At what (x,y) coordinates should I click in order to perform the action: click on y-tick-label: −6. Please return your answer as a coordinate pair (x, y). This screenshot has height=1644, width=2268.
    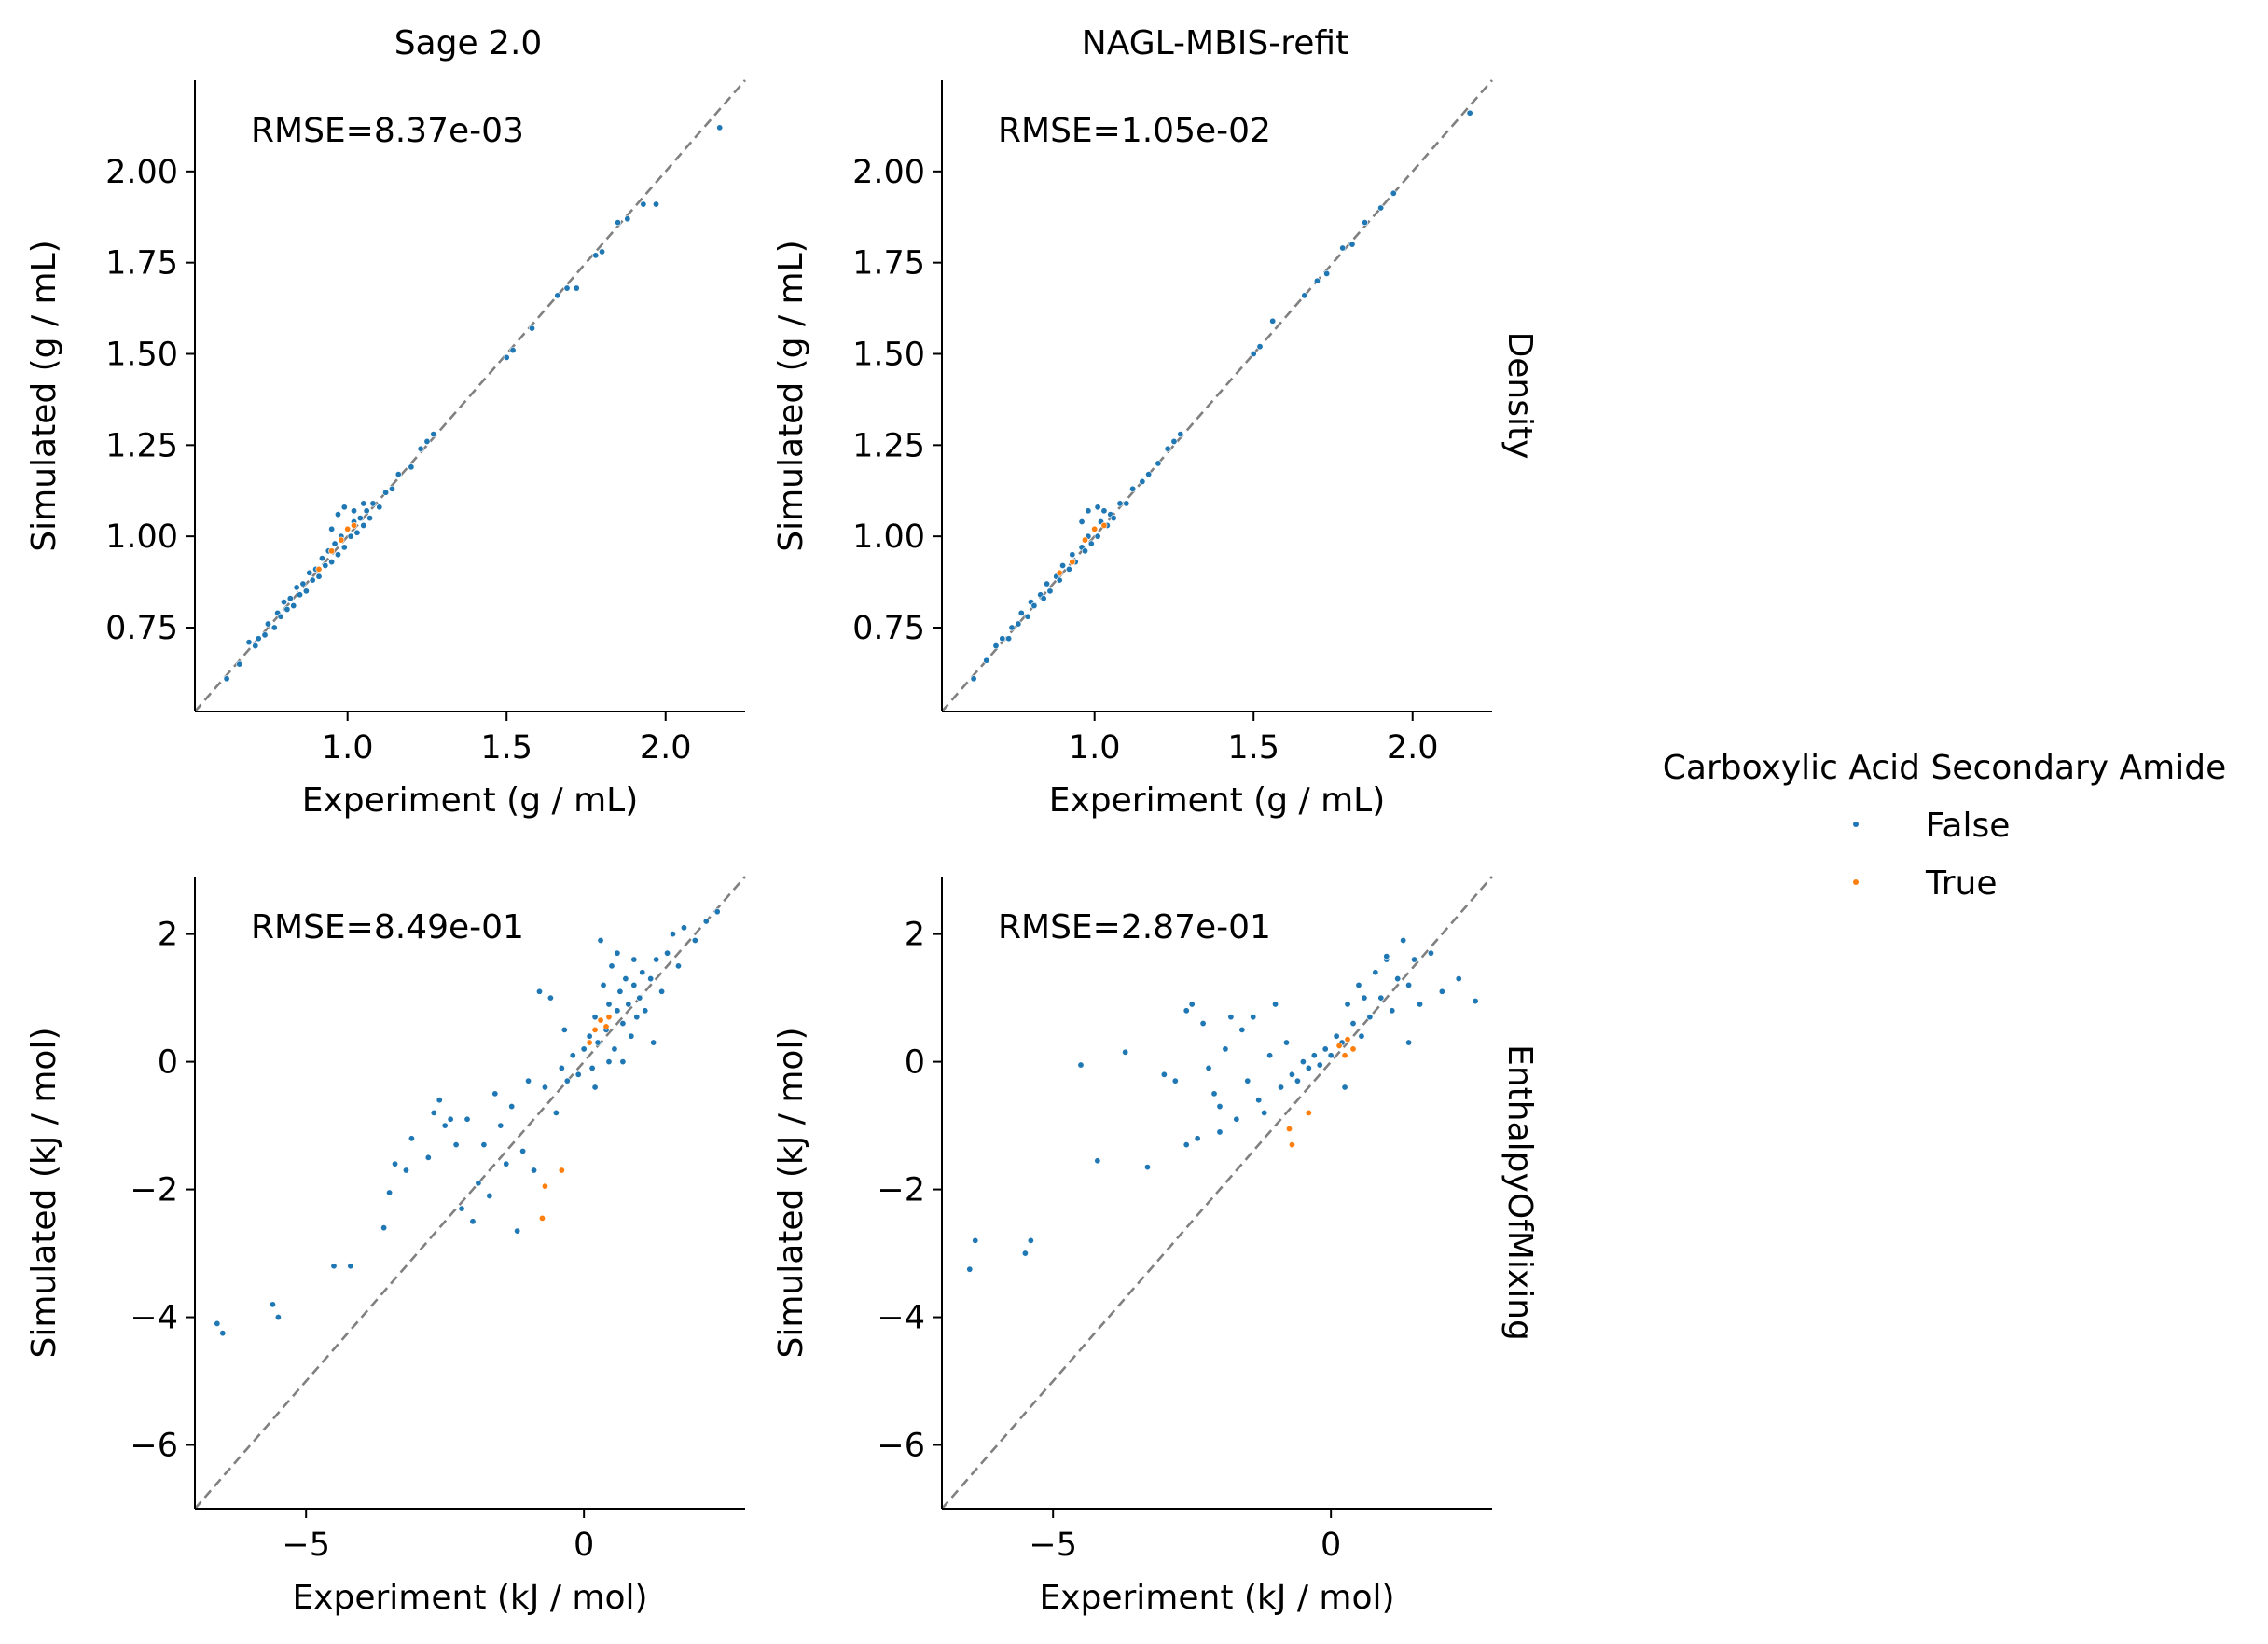
    Looking at the image, I should click on (154, 1446).